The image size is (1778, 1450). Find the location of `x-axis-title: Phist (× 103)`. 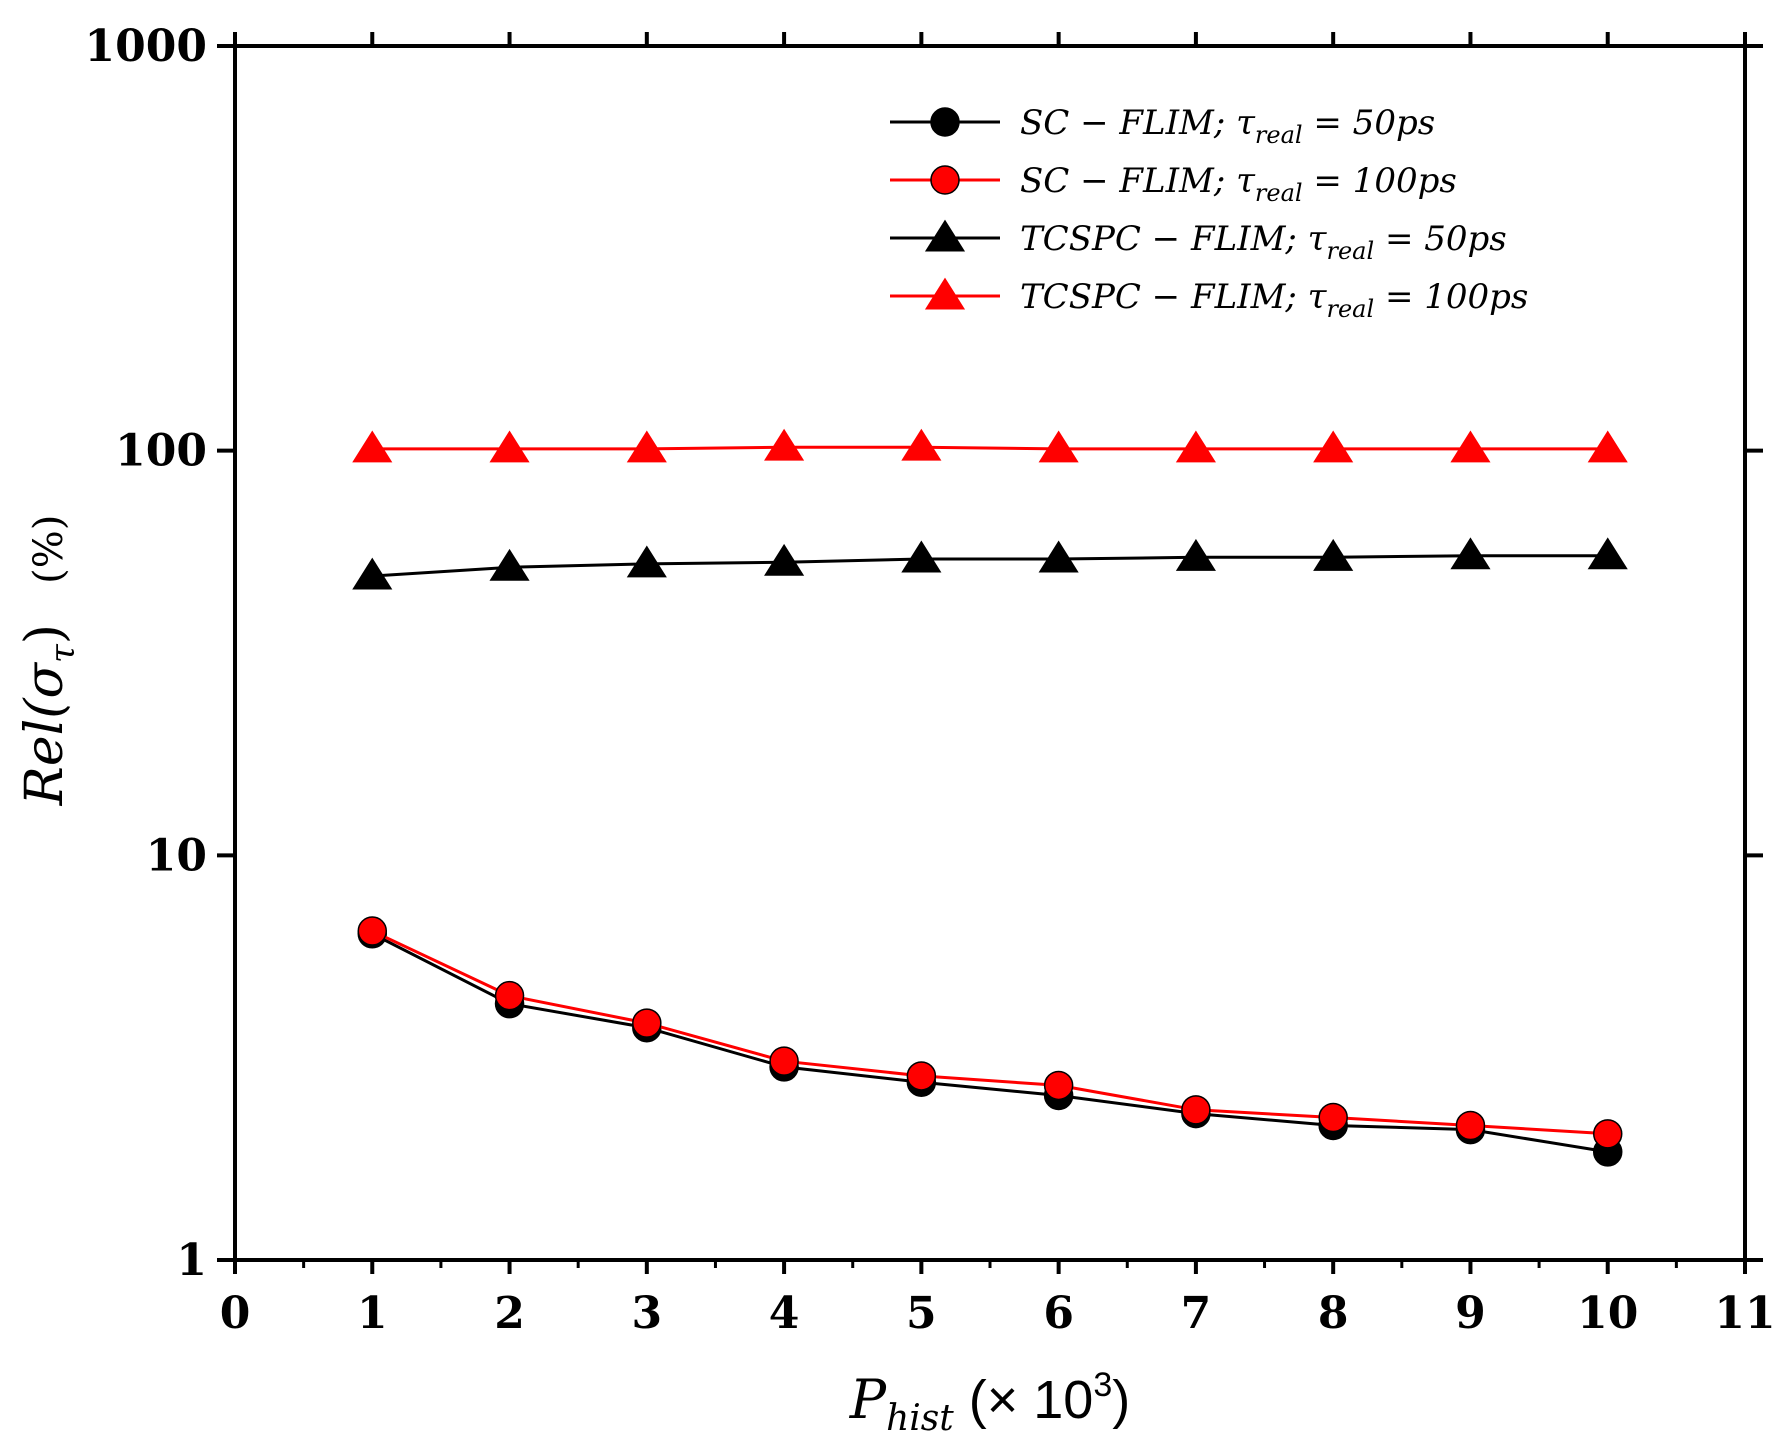

x-axis-title: Phist (× 103) is located at coordinates (989, 1402).